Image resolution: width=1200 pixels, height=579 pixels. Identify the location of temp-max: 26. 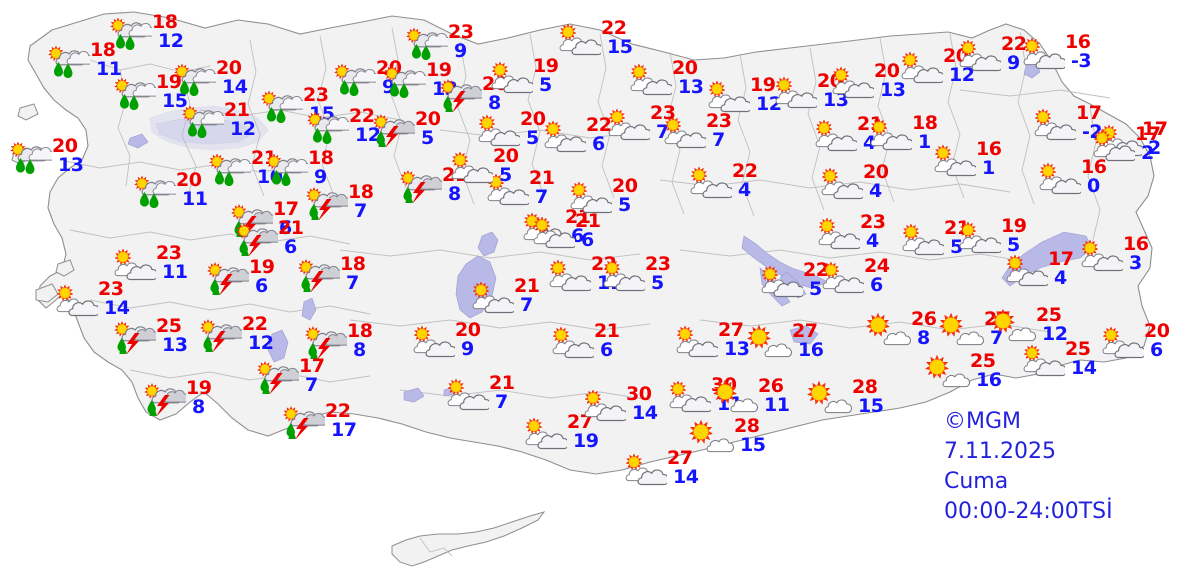
(771, 386).